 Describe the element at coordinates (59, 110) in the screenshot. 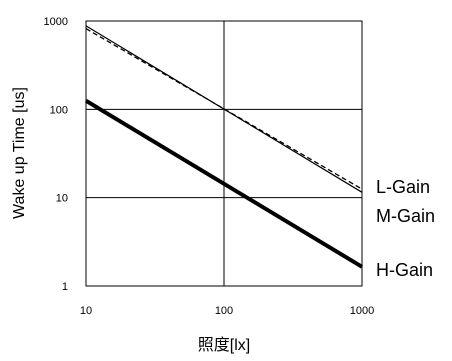

I see `y-tick-label: 100` at that location.